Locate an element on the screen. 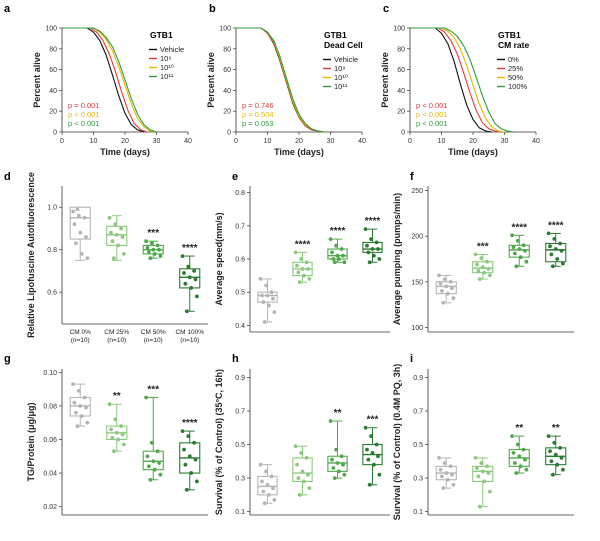 Image resolution: width=600 pixels, height=541 pixels. y-tick-label: 80 is located at coordinates (227, 49).